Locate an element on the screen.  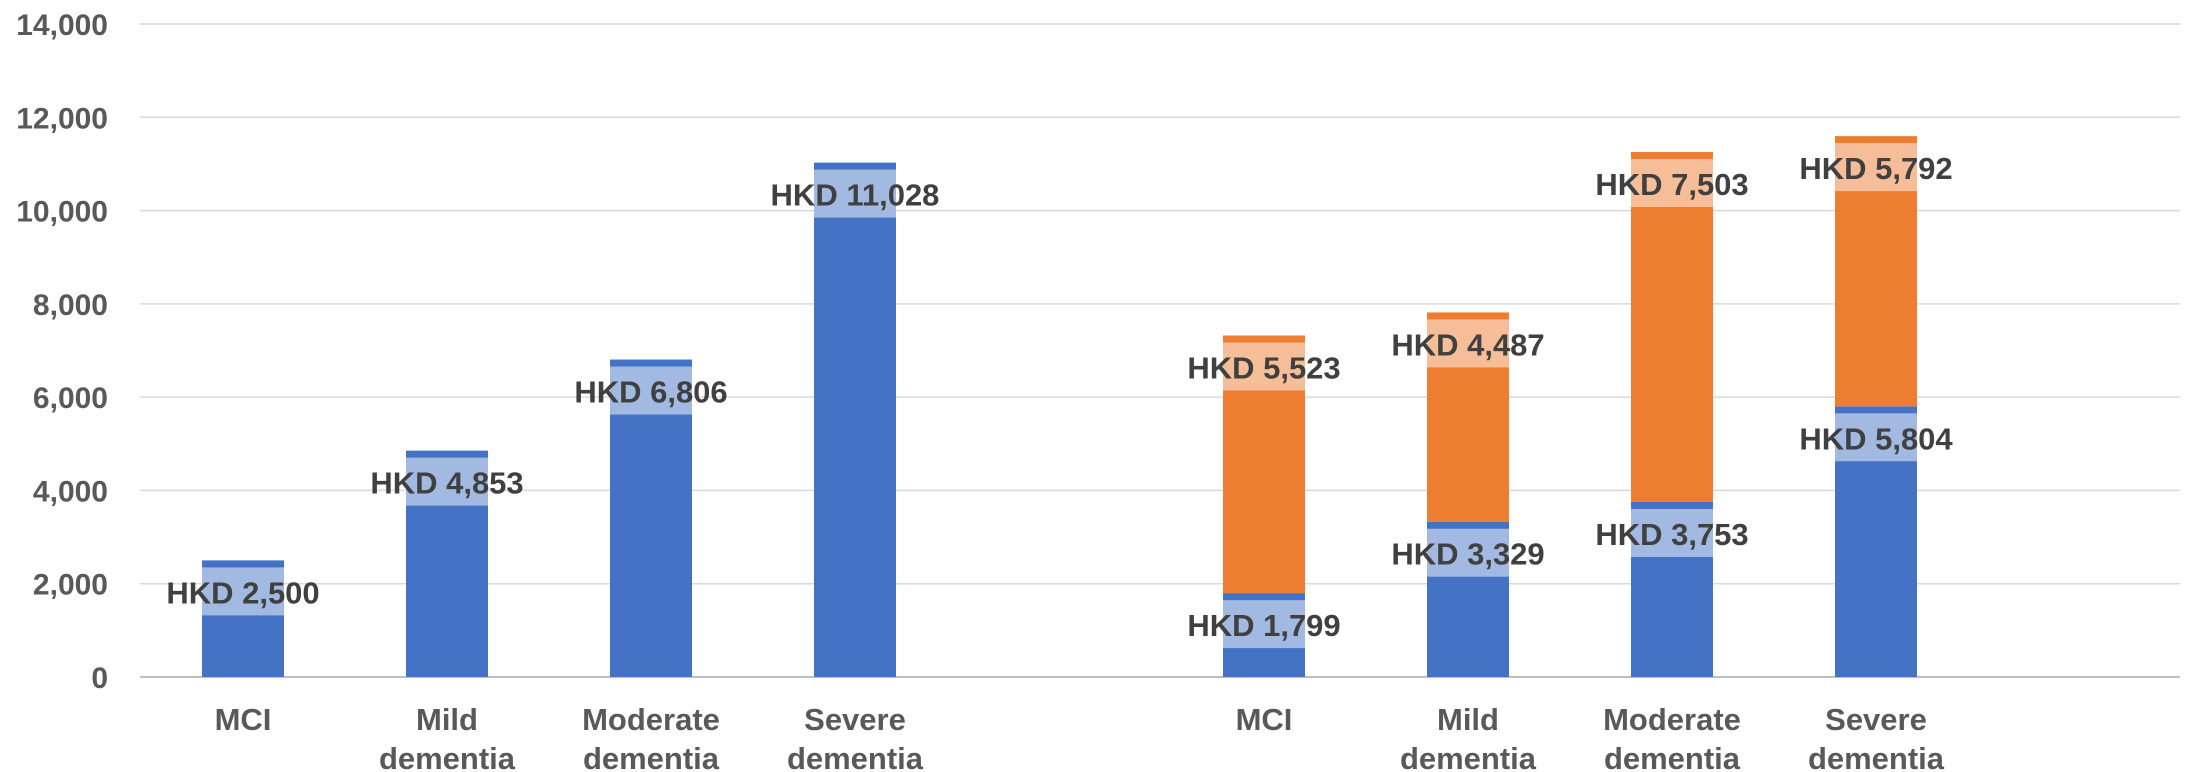
y-tick-label: 10,000 is located at coordinates (62, 212).